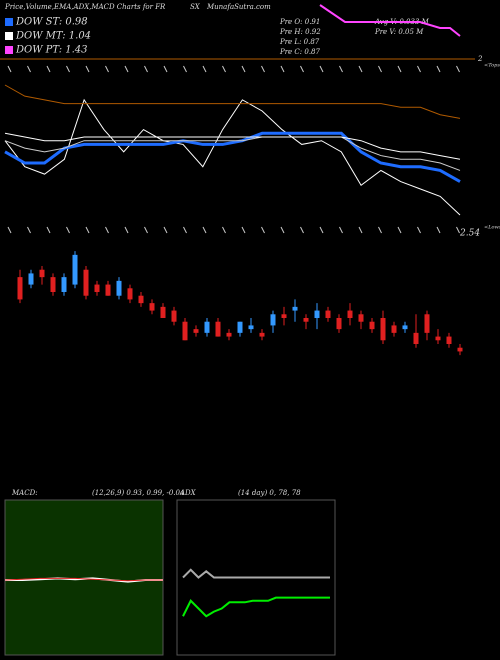 The height and width of the screenshot is (660, 500). I want to click on info: Pre C: 0.87, so click(299, 52).